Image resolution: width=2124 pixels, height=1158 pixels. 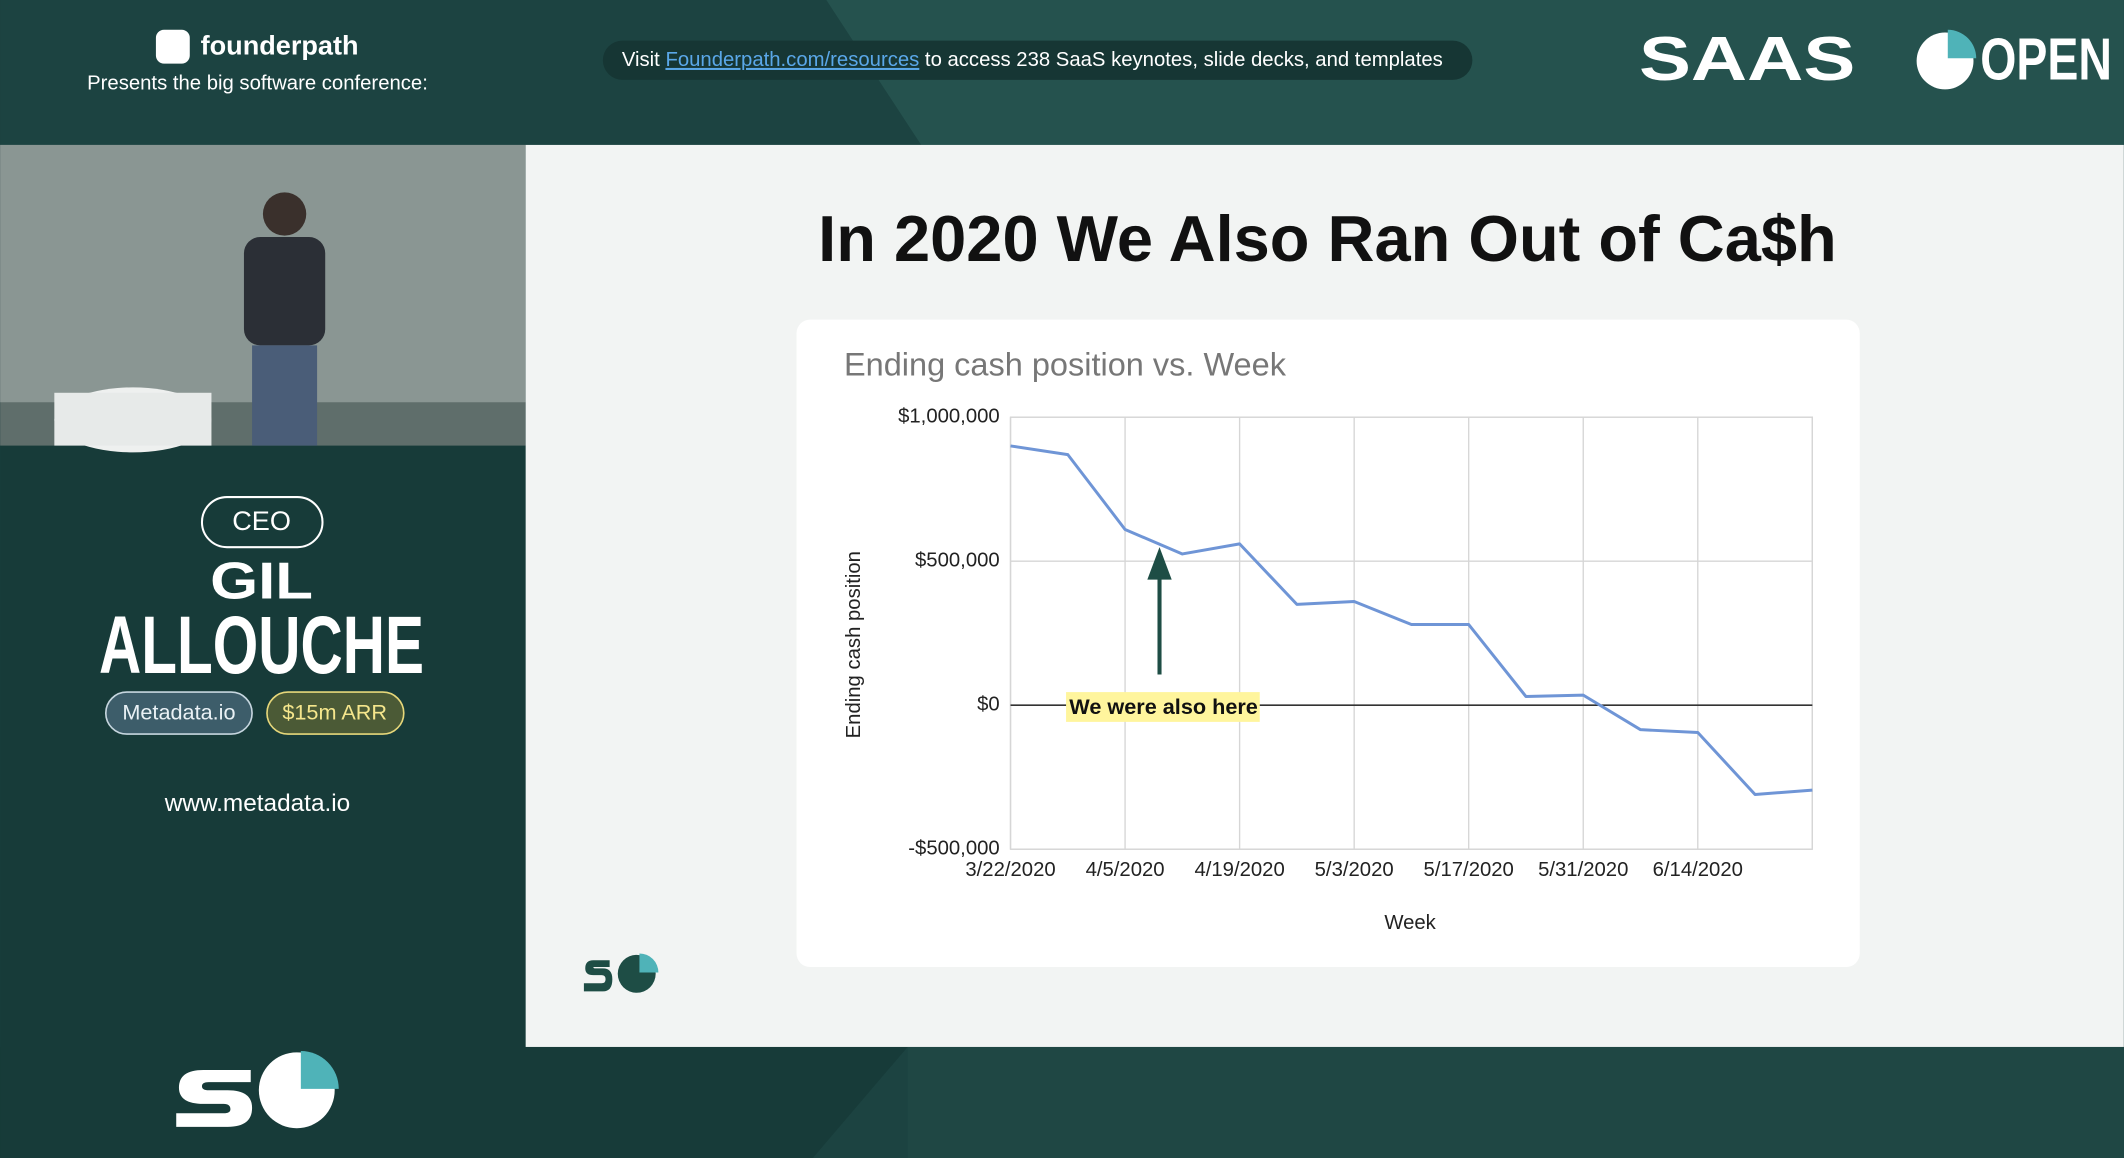 What do you see at coordinates (1159, 563) in the screenshot?
I see `annotation-arrowhead` at bounding box center [1159, 563].